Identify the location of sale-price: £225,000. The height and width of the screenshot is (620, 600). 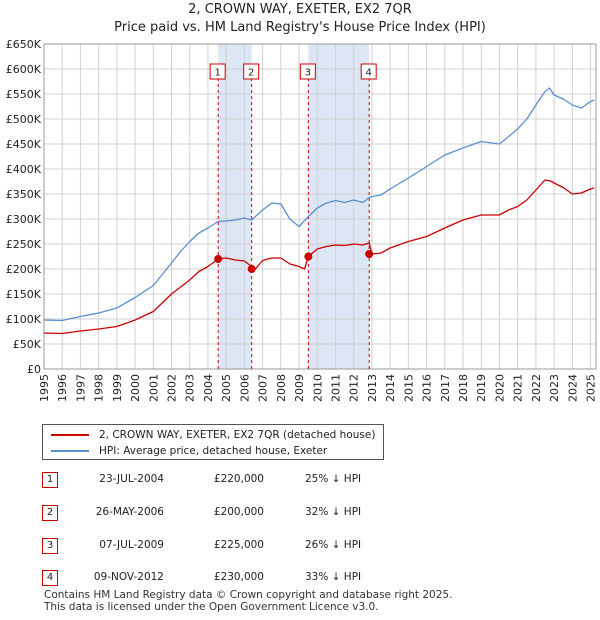
(238, 545).